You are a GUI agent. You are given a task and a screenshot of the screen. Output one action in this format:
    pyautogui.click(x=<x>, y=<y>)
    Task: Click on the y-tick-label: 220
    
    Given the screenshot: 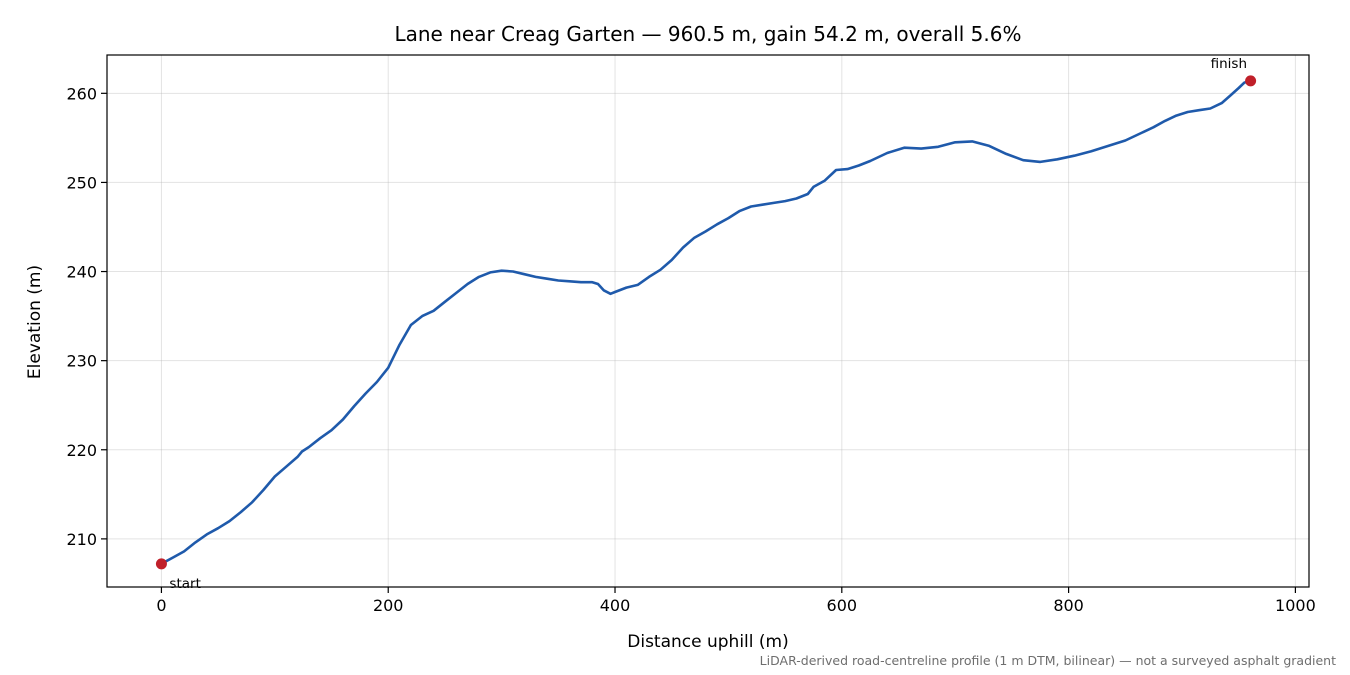 What is the action you would take?
    pyautogui.click(x=81, y=450)
    